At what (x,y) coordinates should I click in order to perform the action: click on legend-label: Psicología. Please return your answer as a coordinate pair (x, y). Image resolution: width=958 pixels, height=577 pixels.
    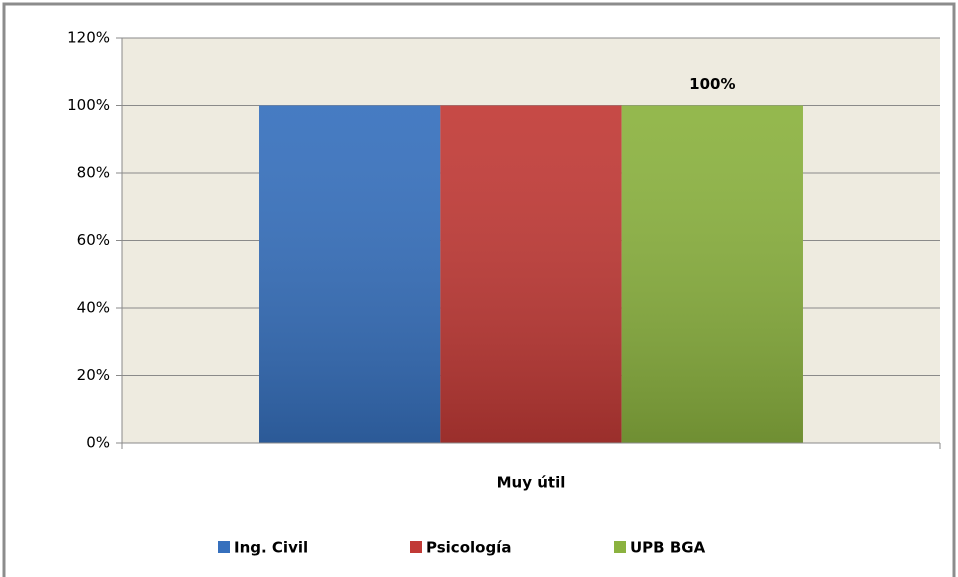
    Looking at the image, I should click on (468, 548).